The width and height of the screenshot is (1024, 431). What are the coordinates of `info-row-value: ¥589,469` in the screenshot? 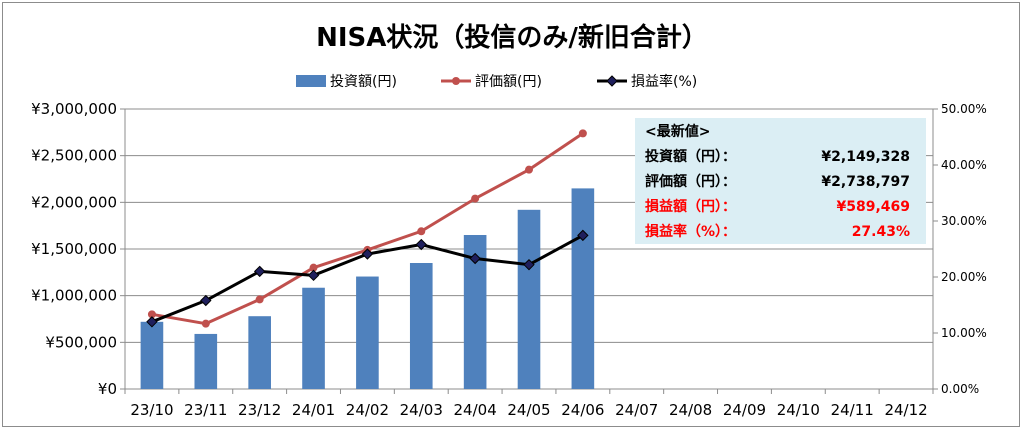 It's located at (873, 207).